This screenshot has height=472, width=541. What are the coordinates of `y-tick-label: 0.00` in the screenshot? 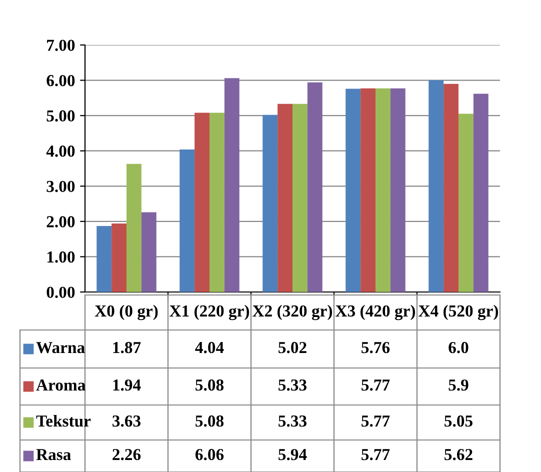 It's located at (60, 292).